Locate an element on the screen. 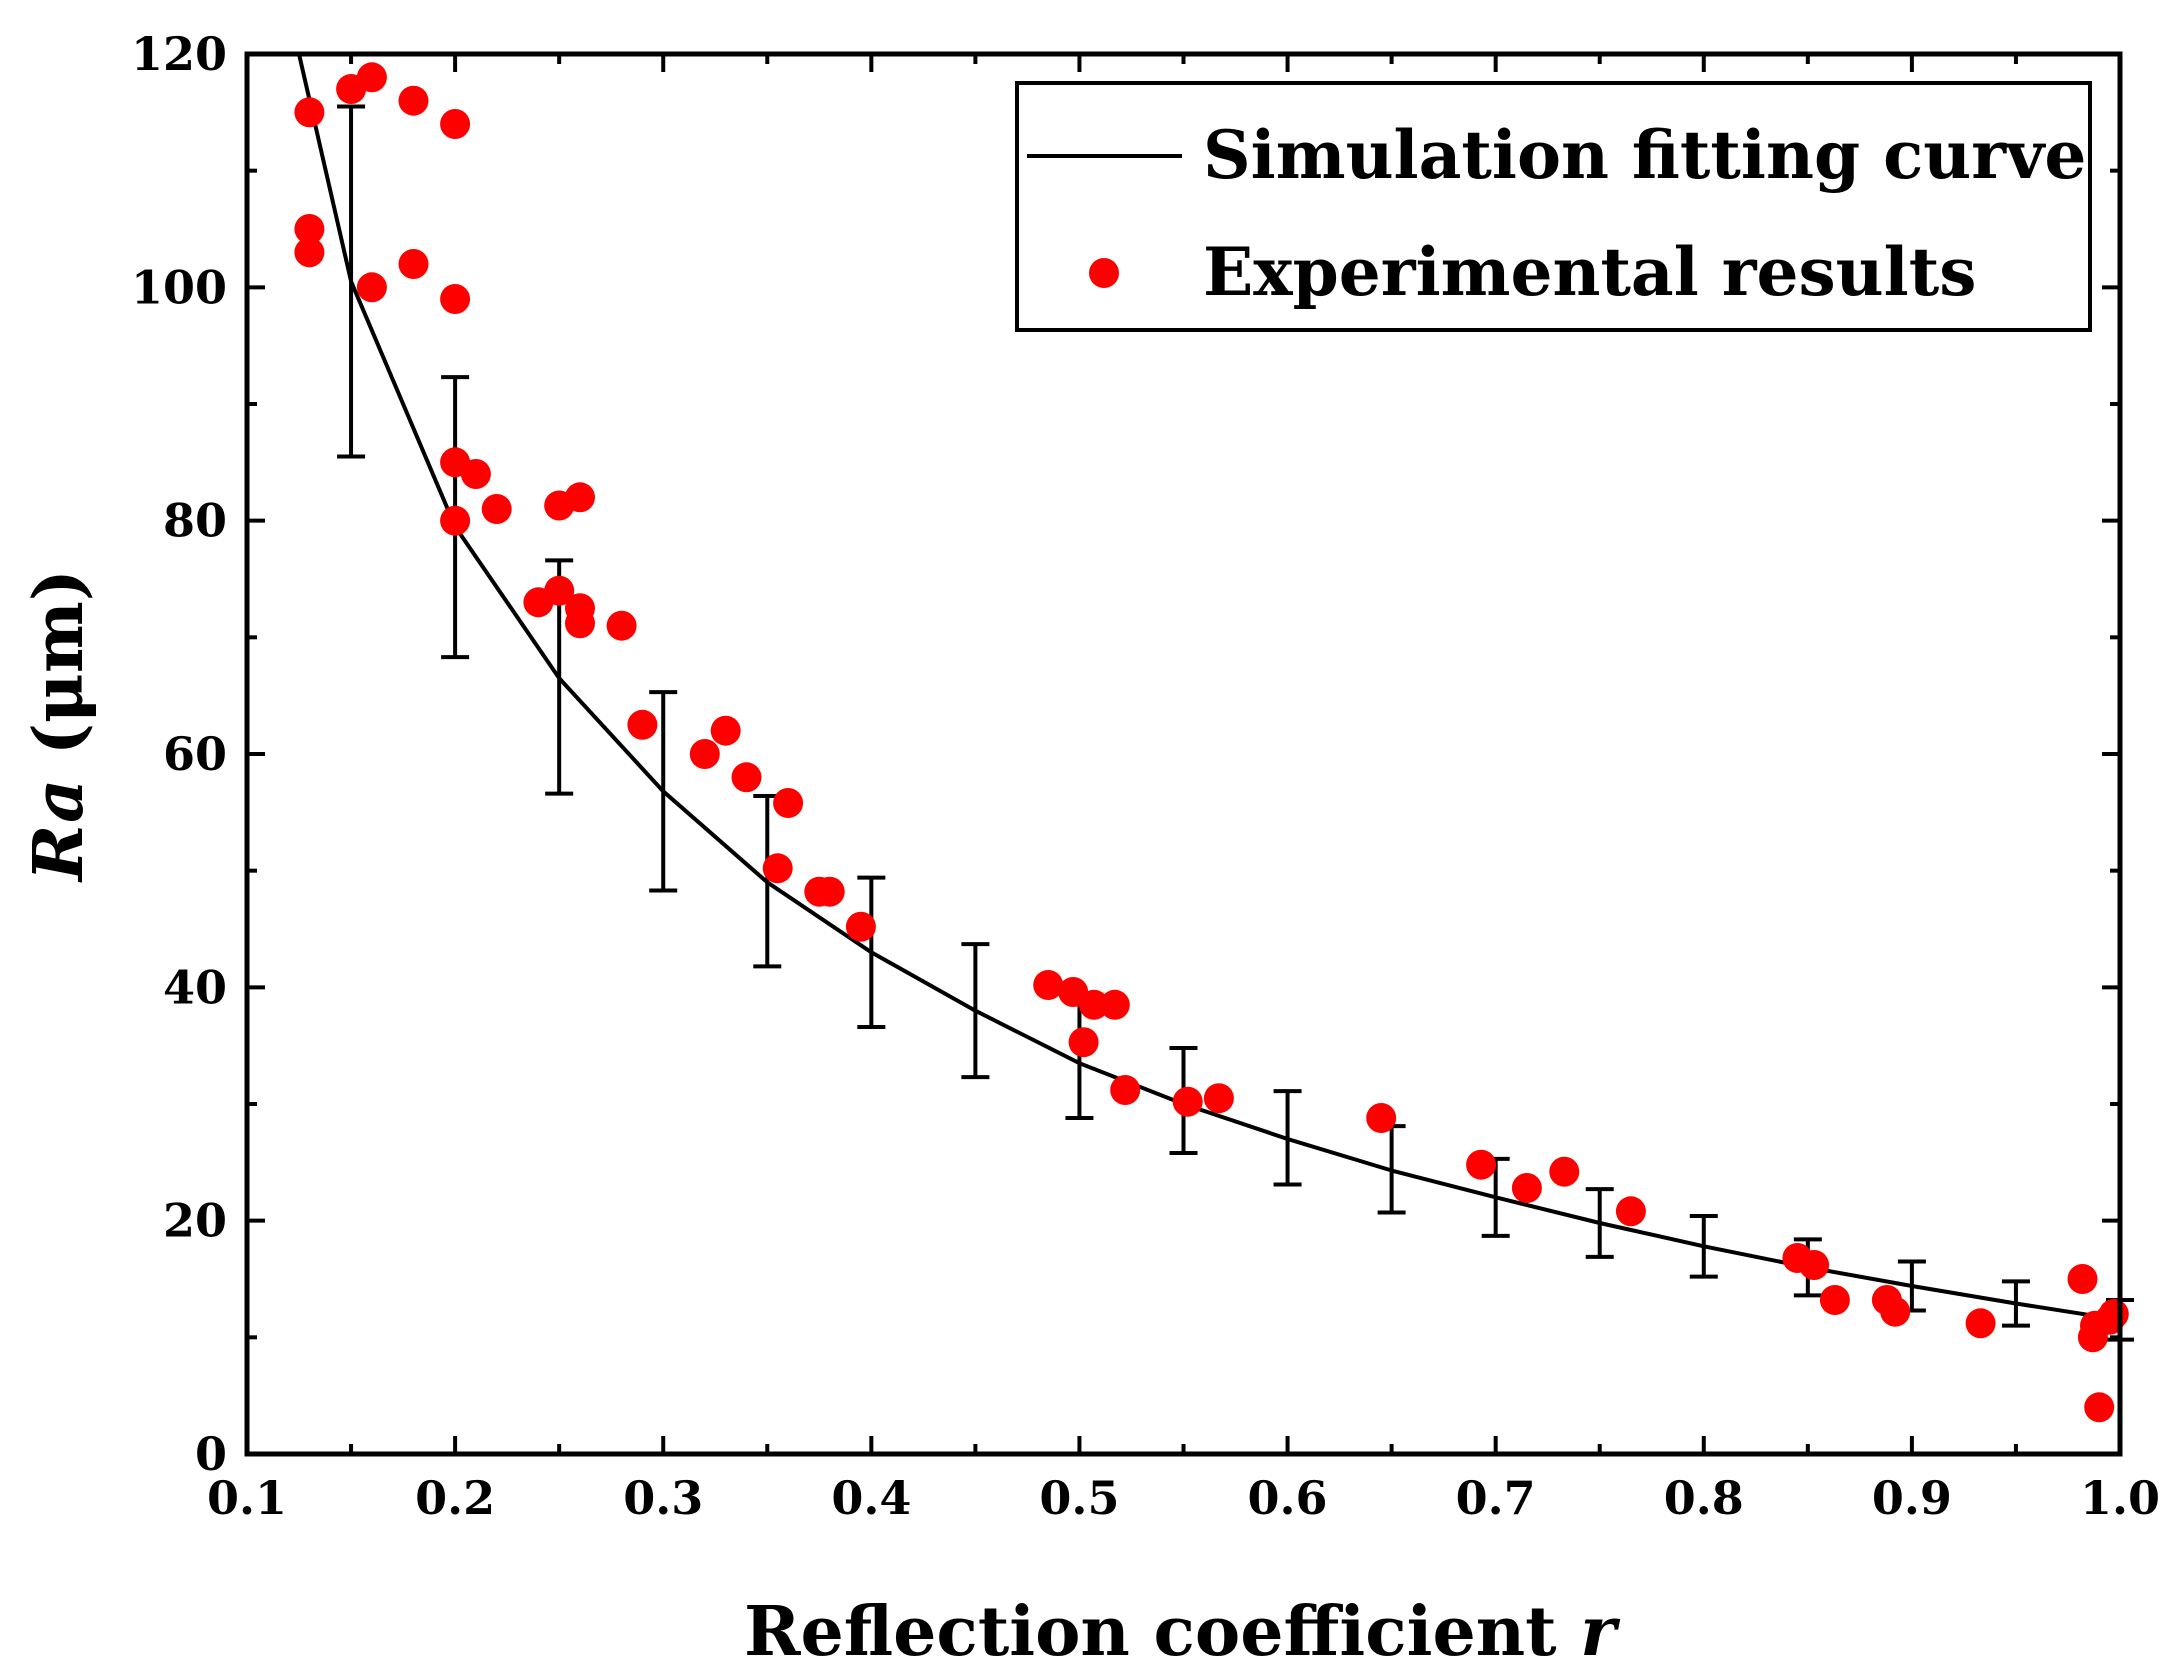 The image size is (2177, 1673). y-tick-label: 80 is located at coordinates (195, 521).